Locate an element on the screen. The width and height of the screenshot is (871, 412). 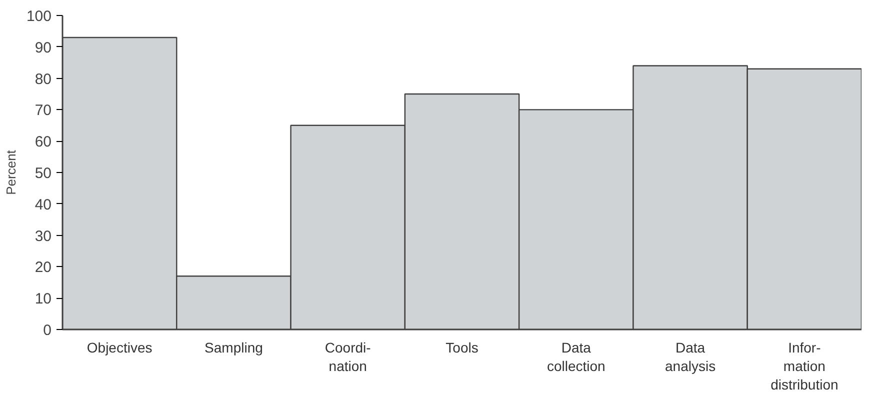
y-tick-label: 90 is located at coordinates (43, 47).